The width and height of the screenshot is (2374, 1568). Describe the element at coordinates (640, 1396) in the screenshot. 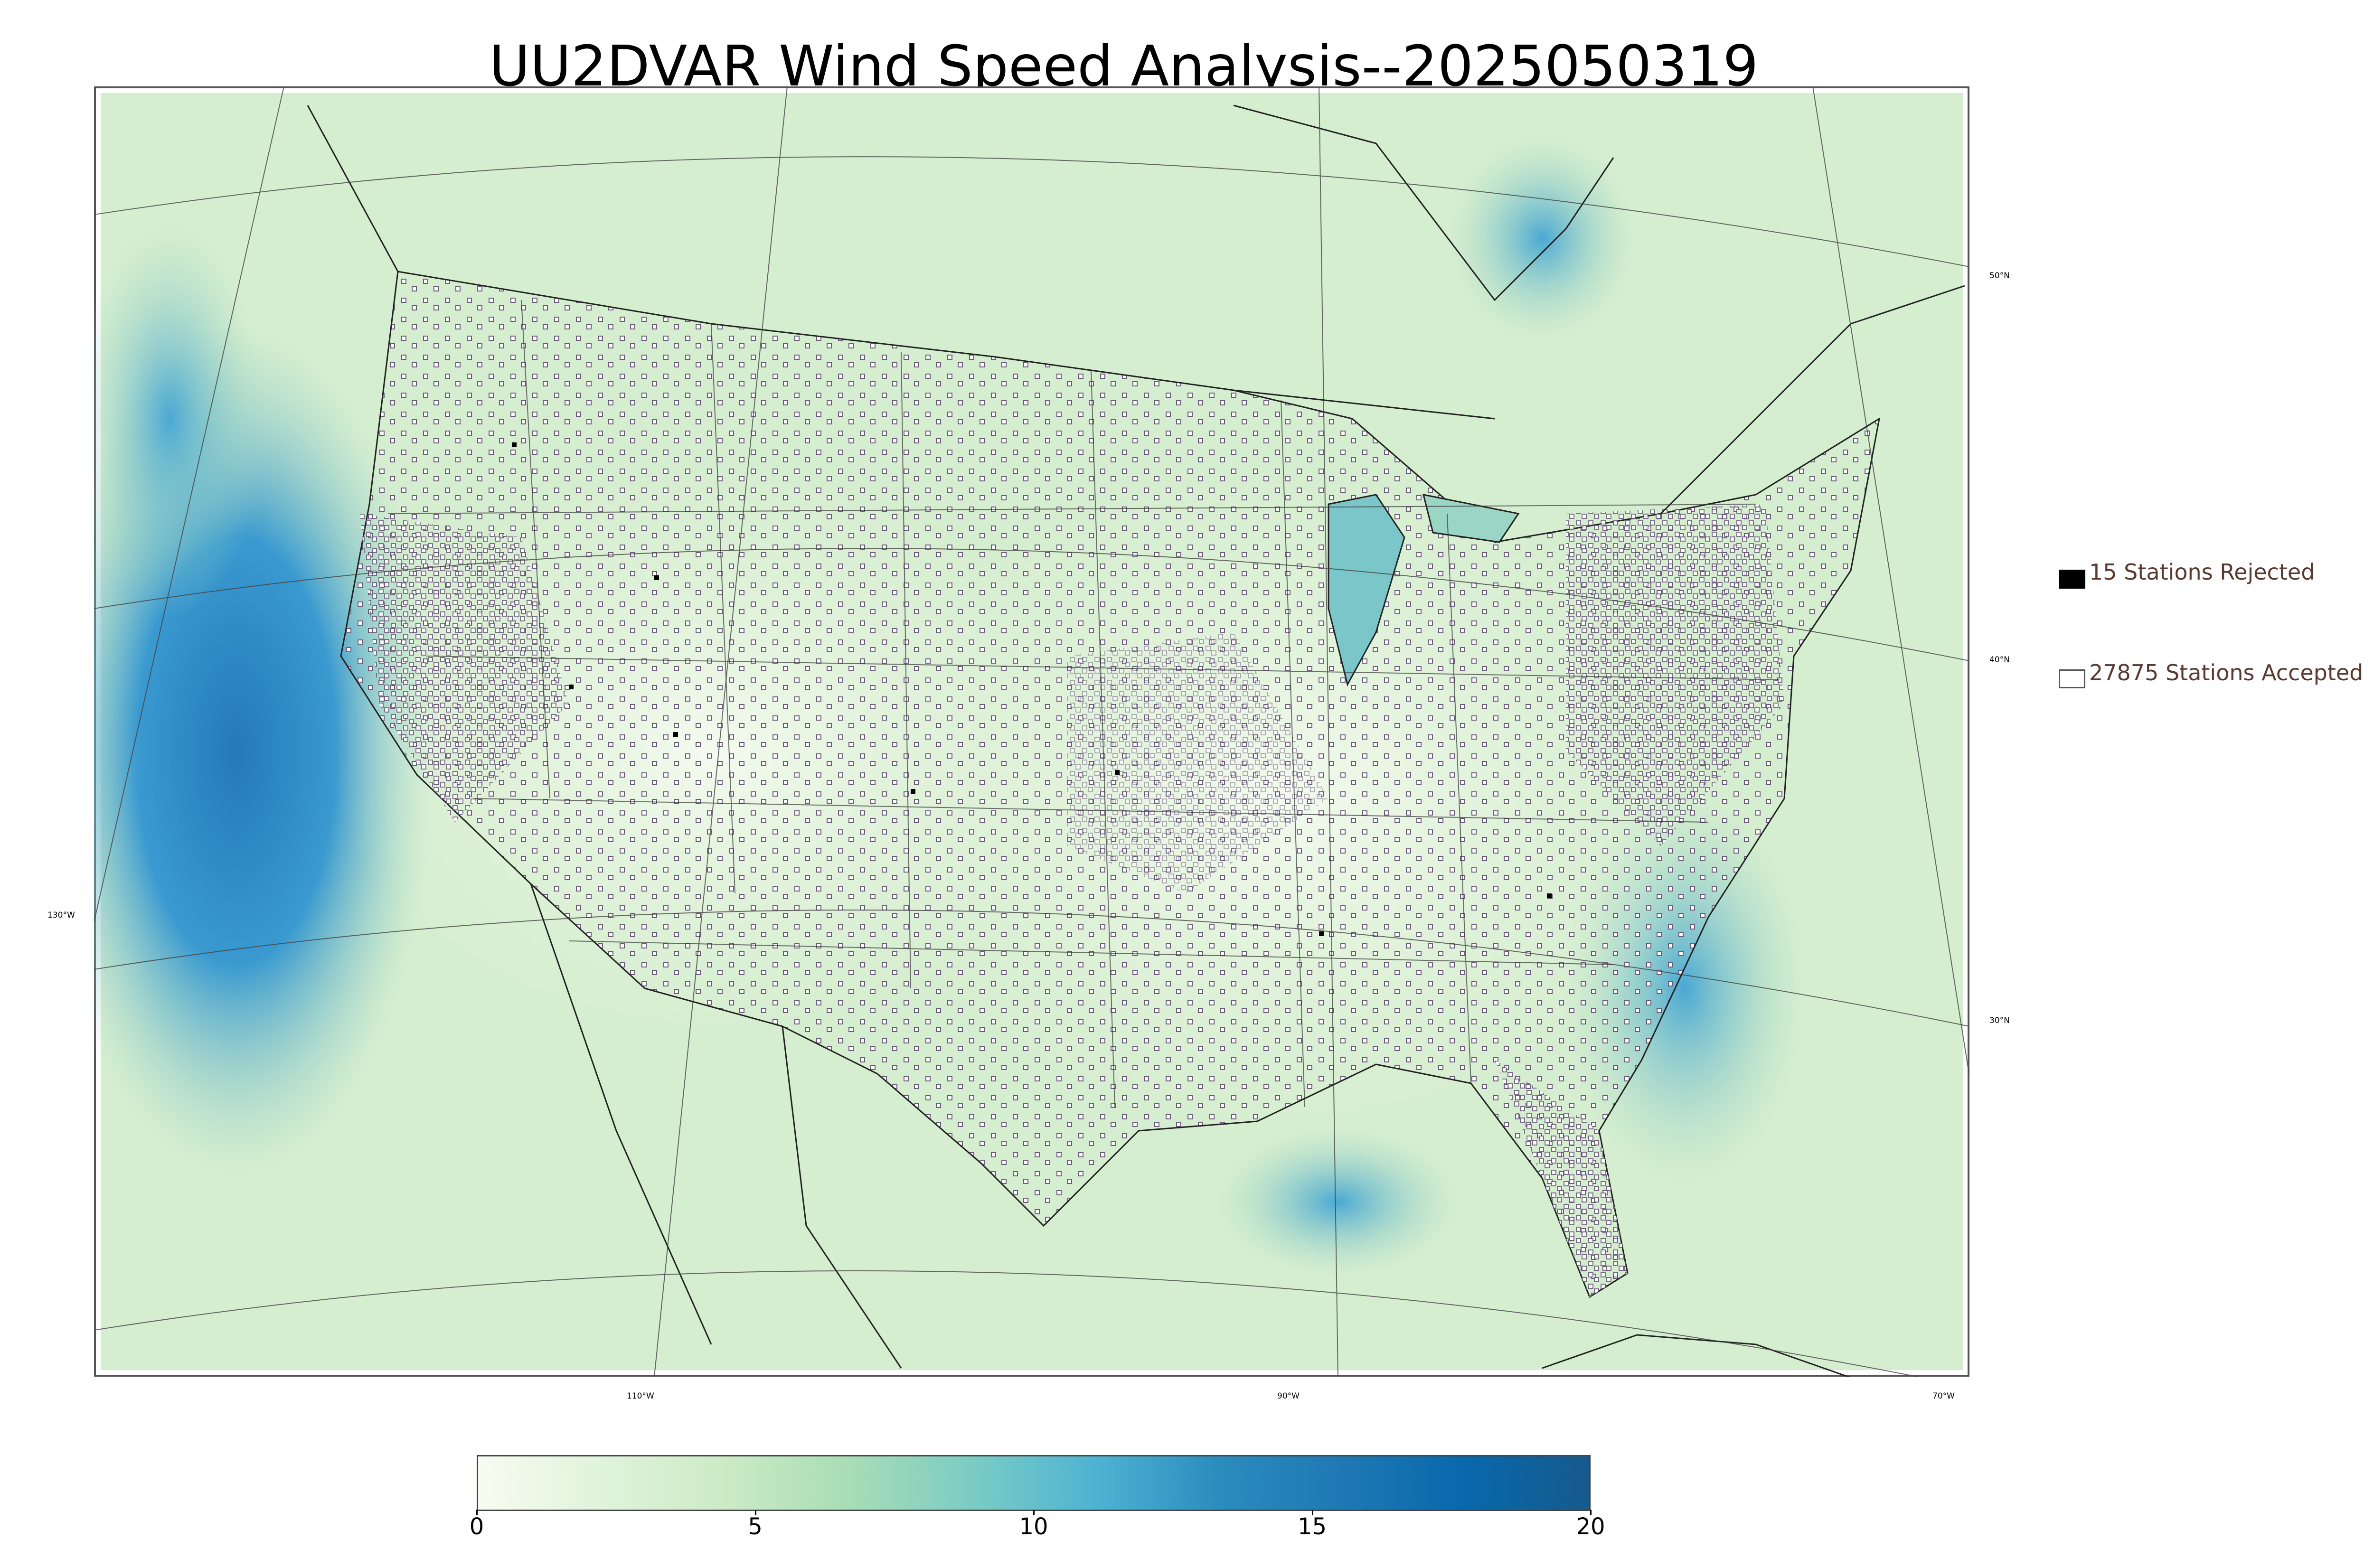

I see `lon-label-110: 110°W` at that location.